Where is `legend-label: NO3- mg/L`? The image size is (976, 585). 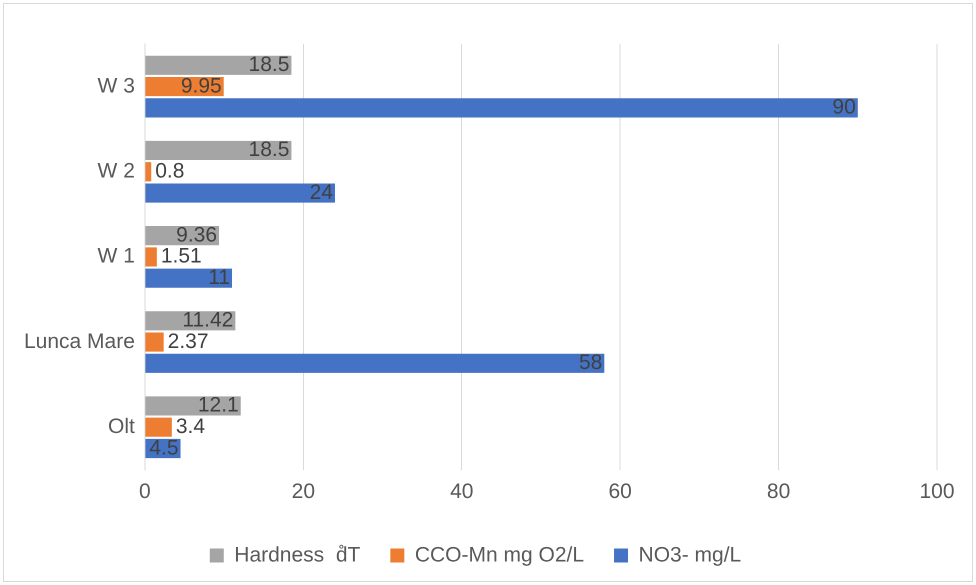
legend-label: NO3- mg/L is located at coordinates (690, 554).